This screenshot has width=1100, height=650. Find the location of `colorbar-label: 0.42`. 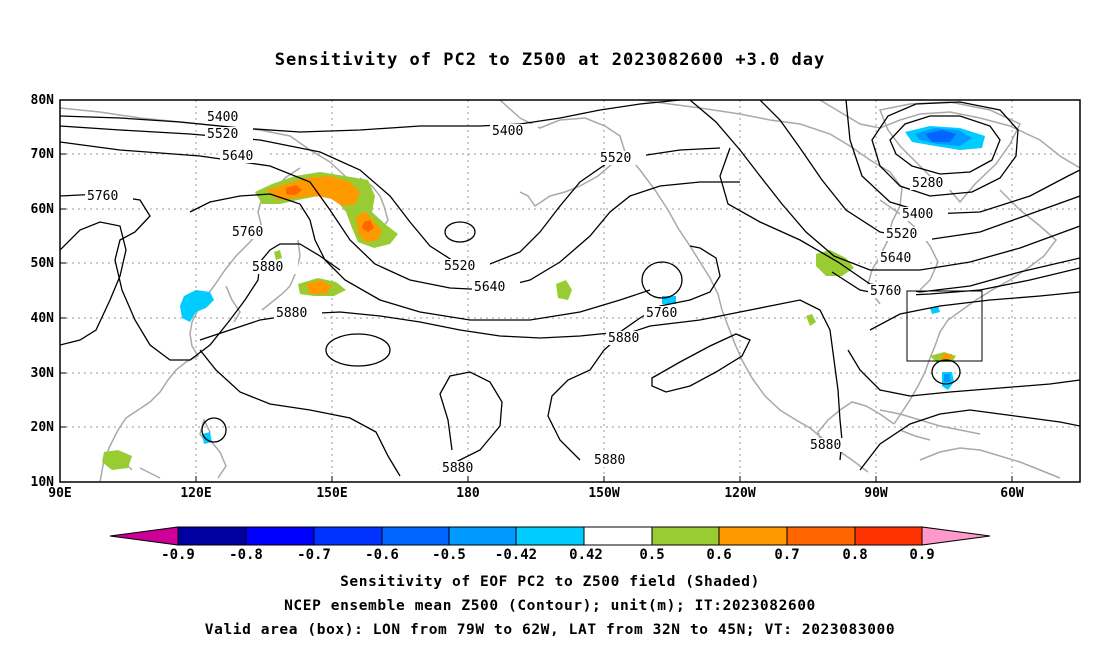

colorbar-label: 0.42 is located at coordinates (586, 555).